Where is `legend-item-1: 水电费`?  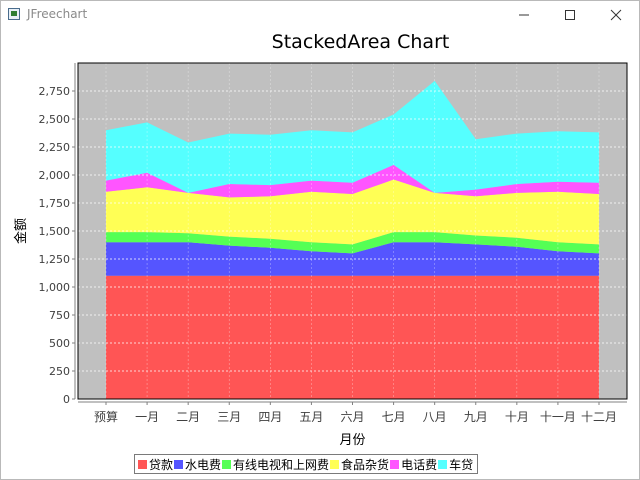
legend-item-1: 水电费 is located at coordinates (197, 464).